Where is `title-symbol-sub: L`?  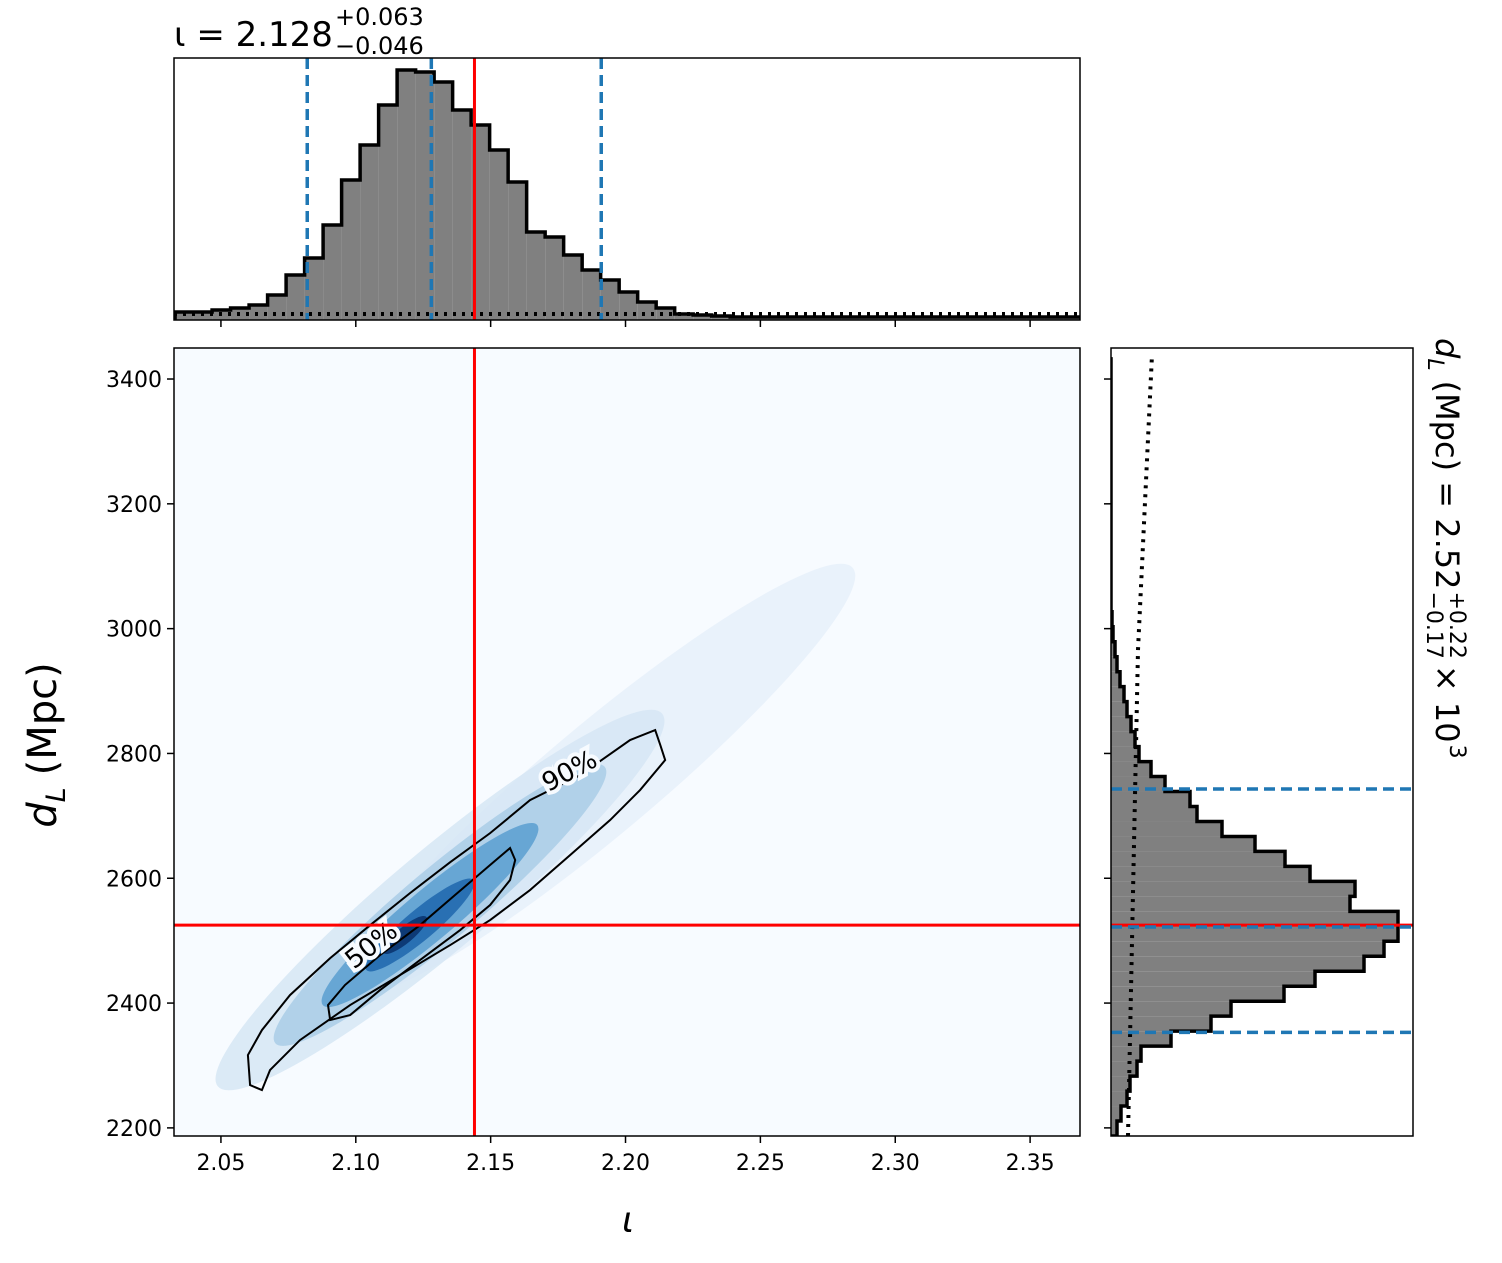 title-symbol-sub: L is located at coordinates (1434, 364).